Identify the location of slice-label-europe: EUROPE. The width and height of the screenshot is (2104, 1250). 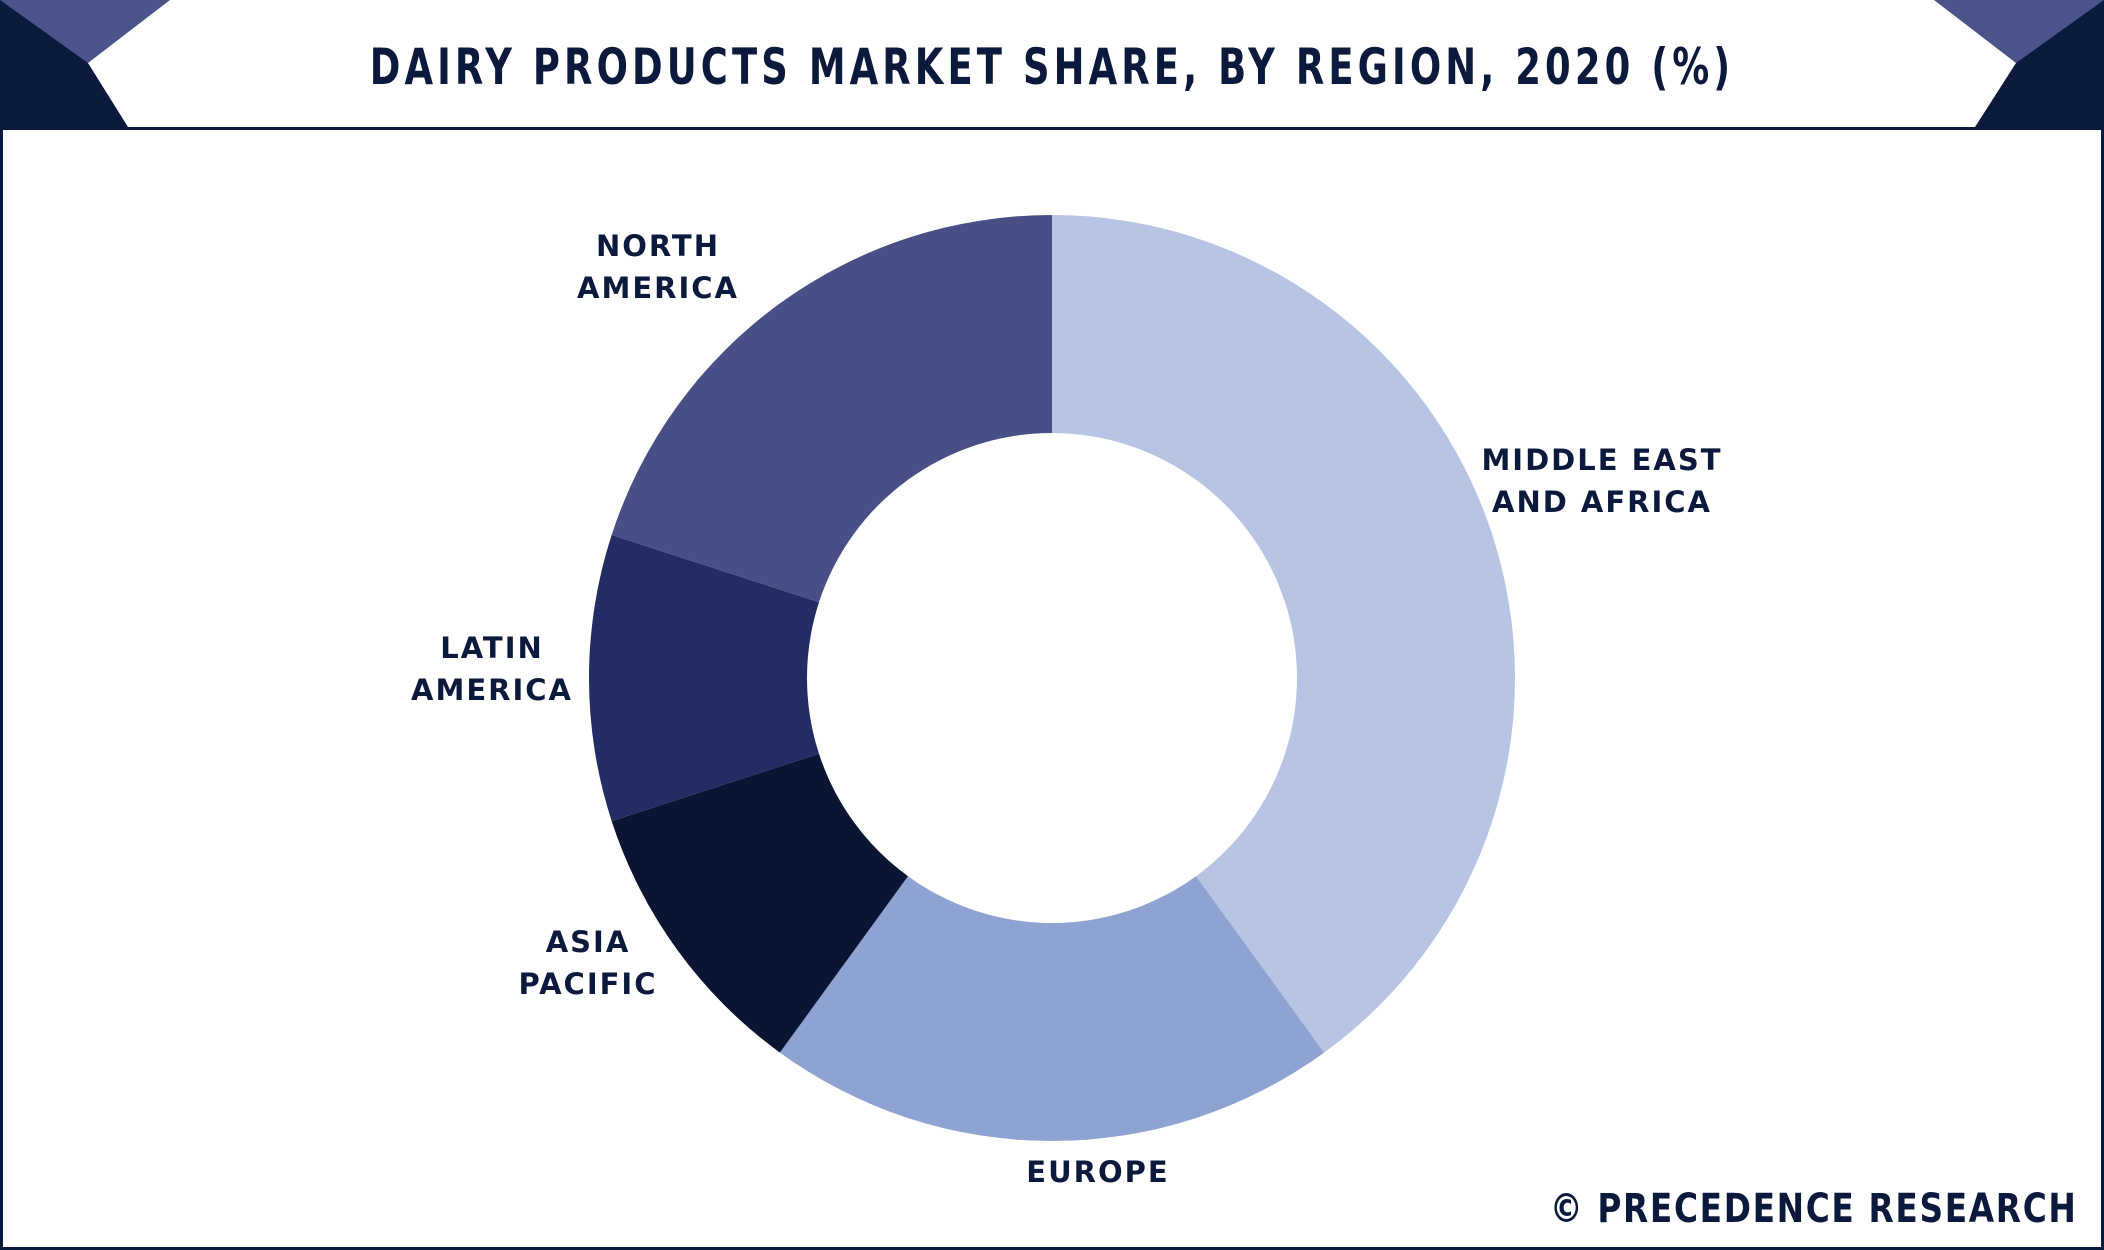
(1097, 1172).